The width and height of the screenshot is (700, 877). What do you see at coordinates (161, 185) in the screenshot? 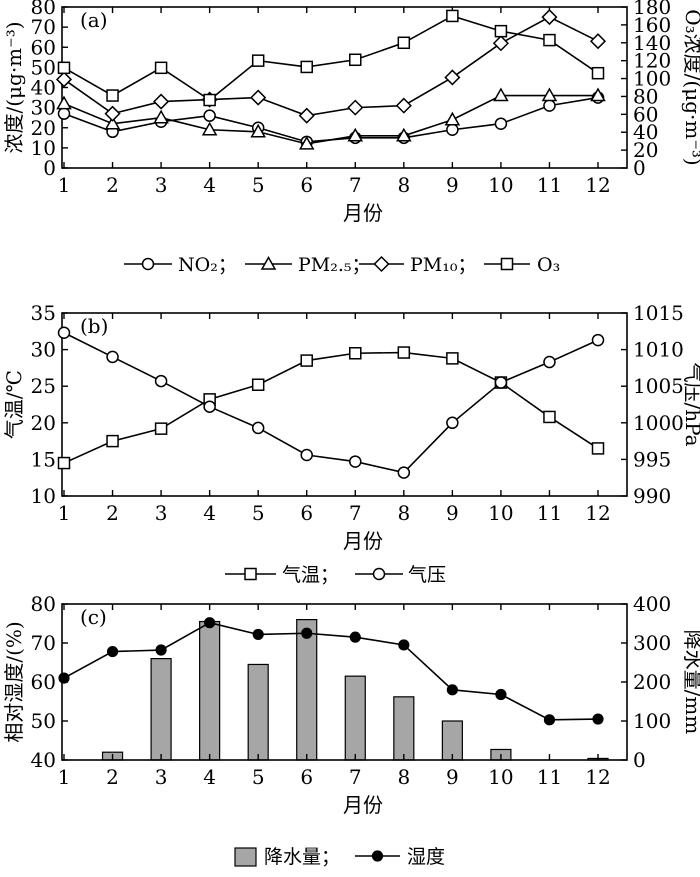
I see `x-tick-label: 3` at bounding box center [161, 185].